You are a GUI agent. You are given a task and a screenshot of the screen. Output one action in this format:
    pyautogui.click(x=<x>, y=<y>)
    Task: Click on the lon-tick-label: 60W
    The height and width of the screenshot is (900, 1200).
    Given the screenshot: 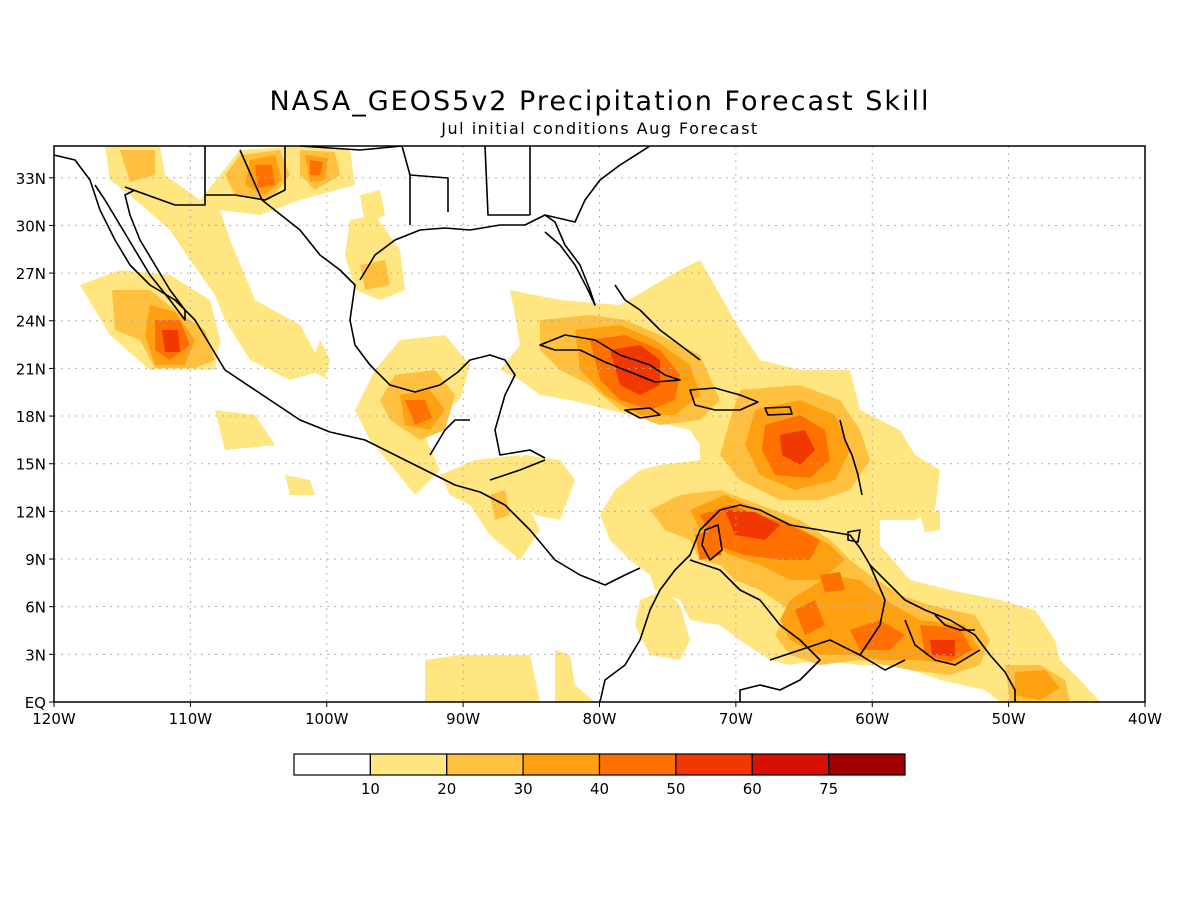 What is the action you would take?
    pyautogui.click(x=872, y=719)
    